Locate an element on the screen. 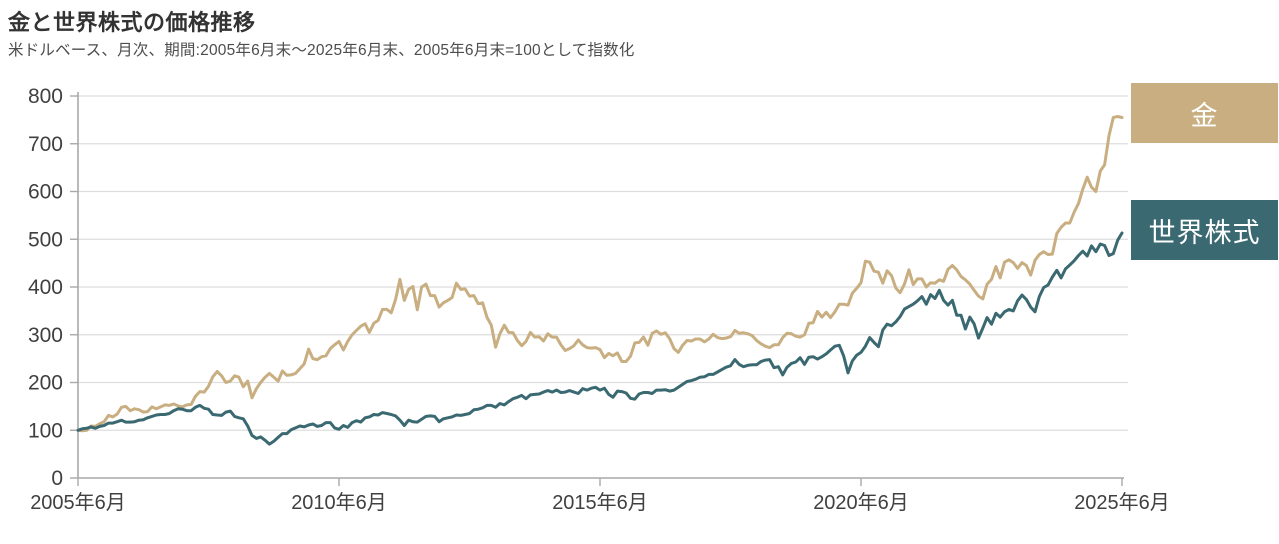 This screenshot has width=1279, height=544. y-tick-label: 400 is located at coordinates (45, 287).